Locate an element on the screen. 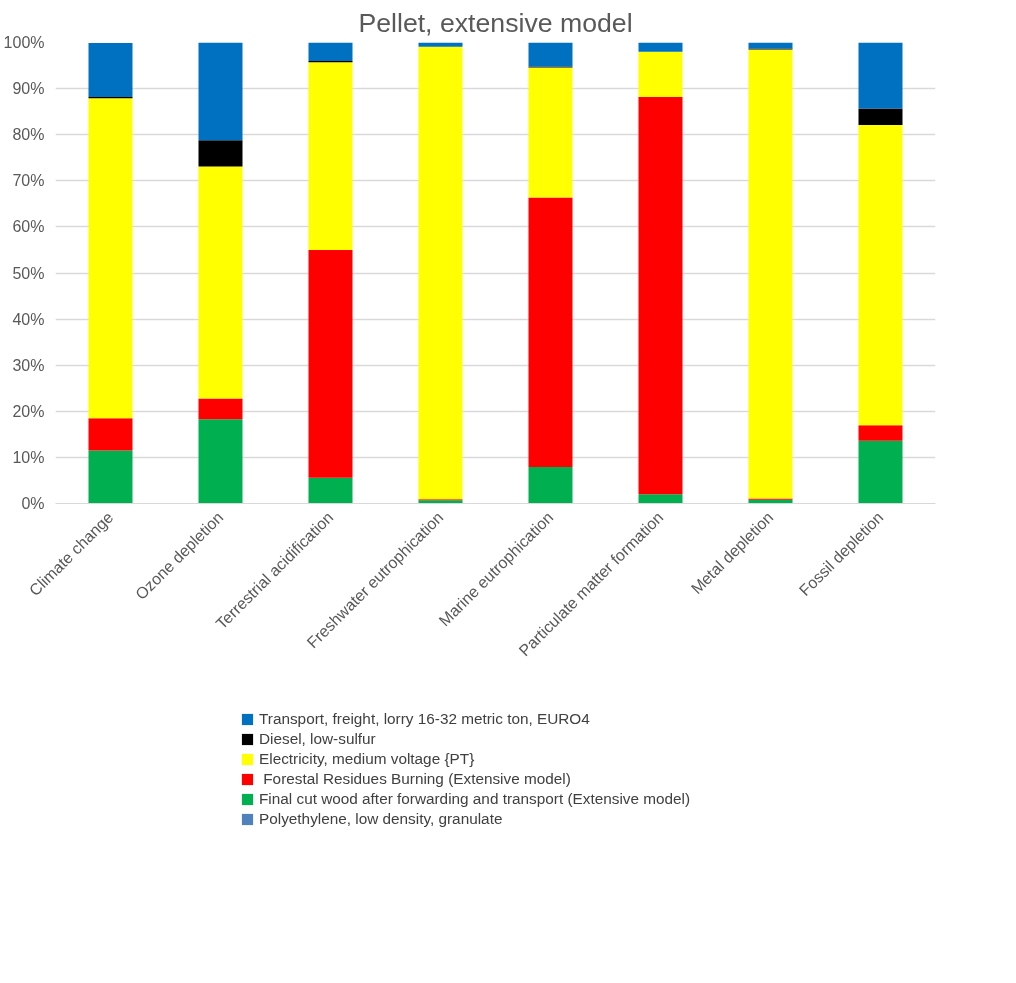 The image size is (1016, 983). legend-label: Electricity, medium voltage {PT} is located at coordinates (367, 759).